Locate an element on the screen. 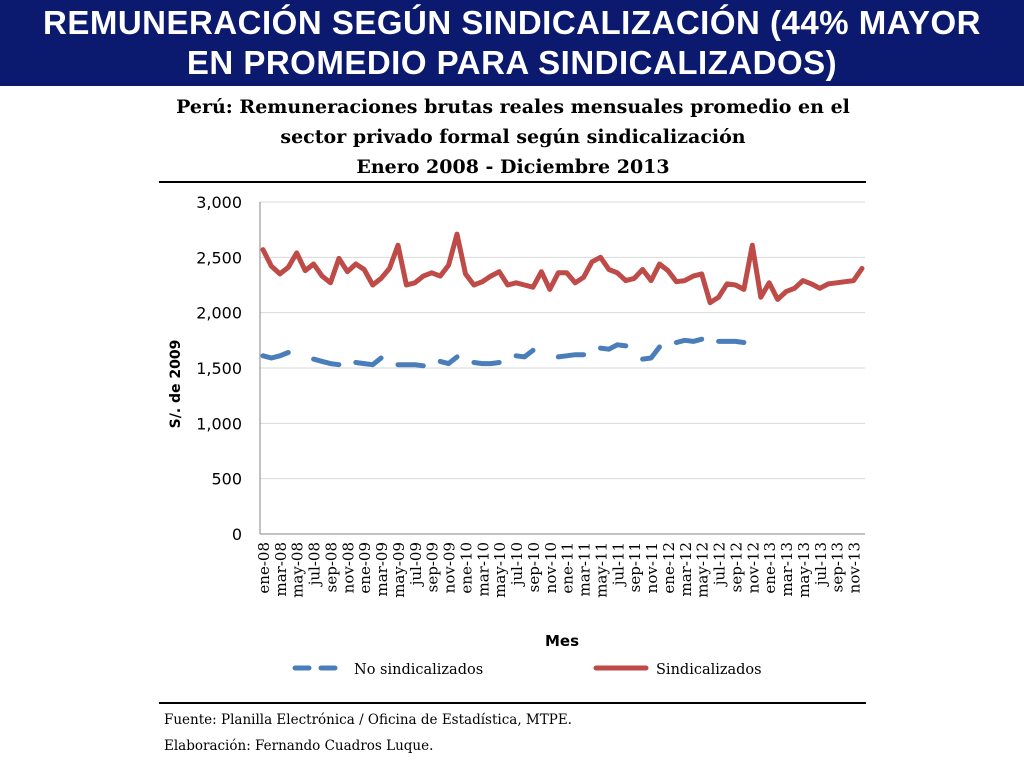  y-tick-label: 3,000 is located at coordinates (219, 202).